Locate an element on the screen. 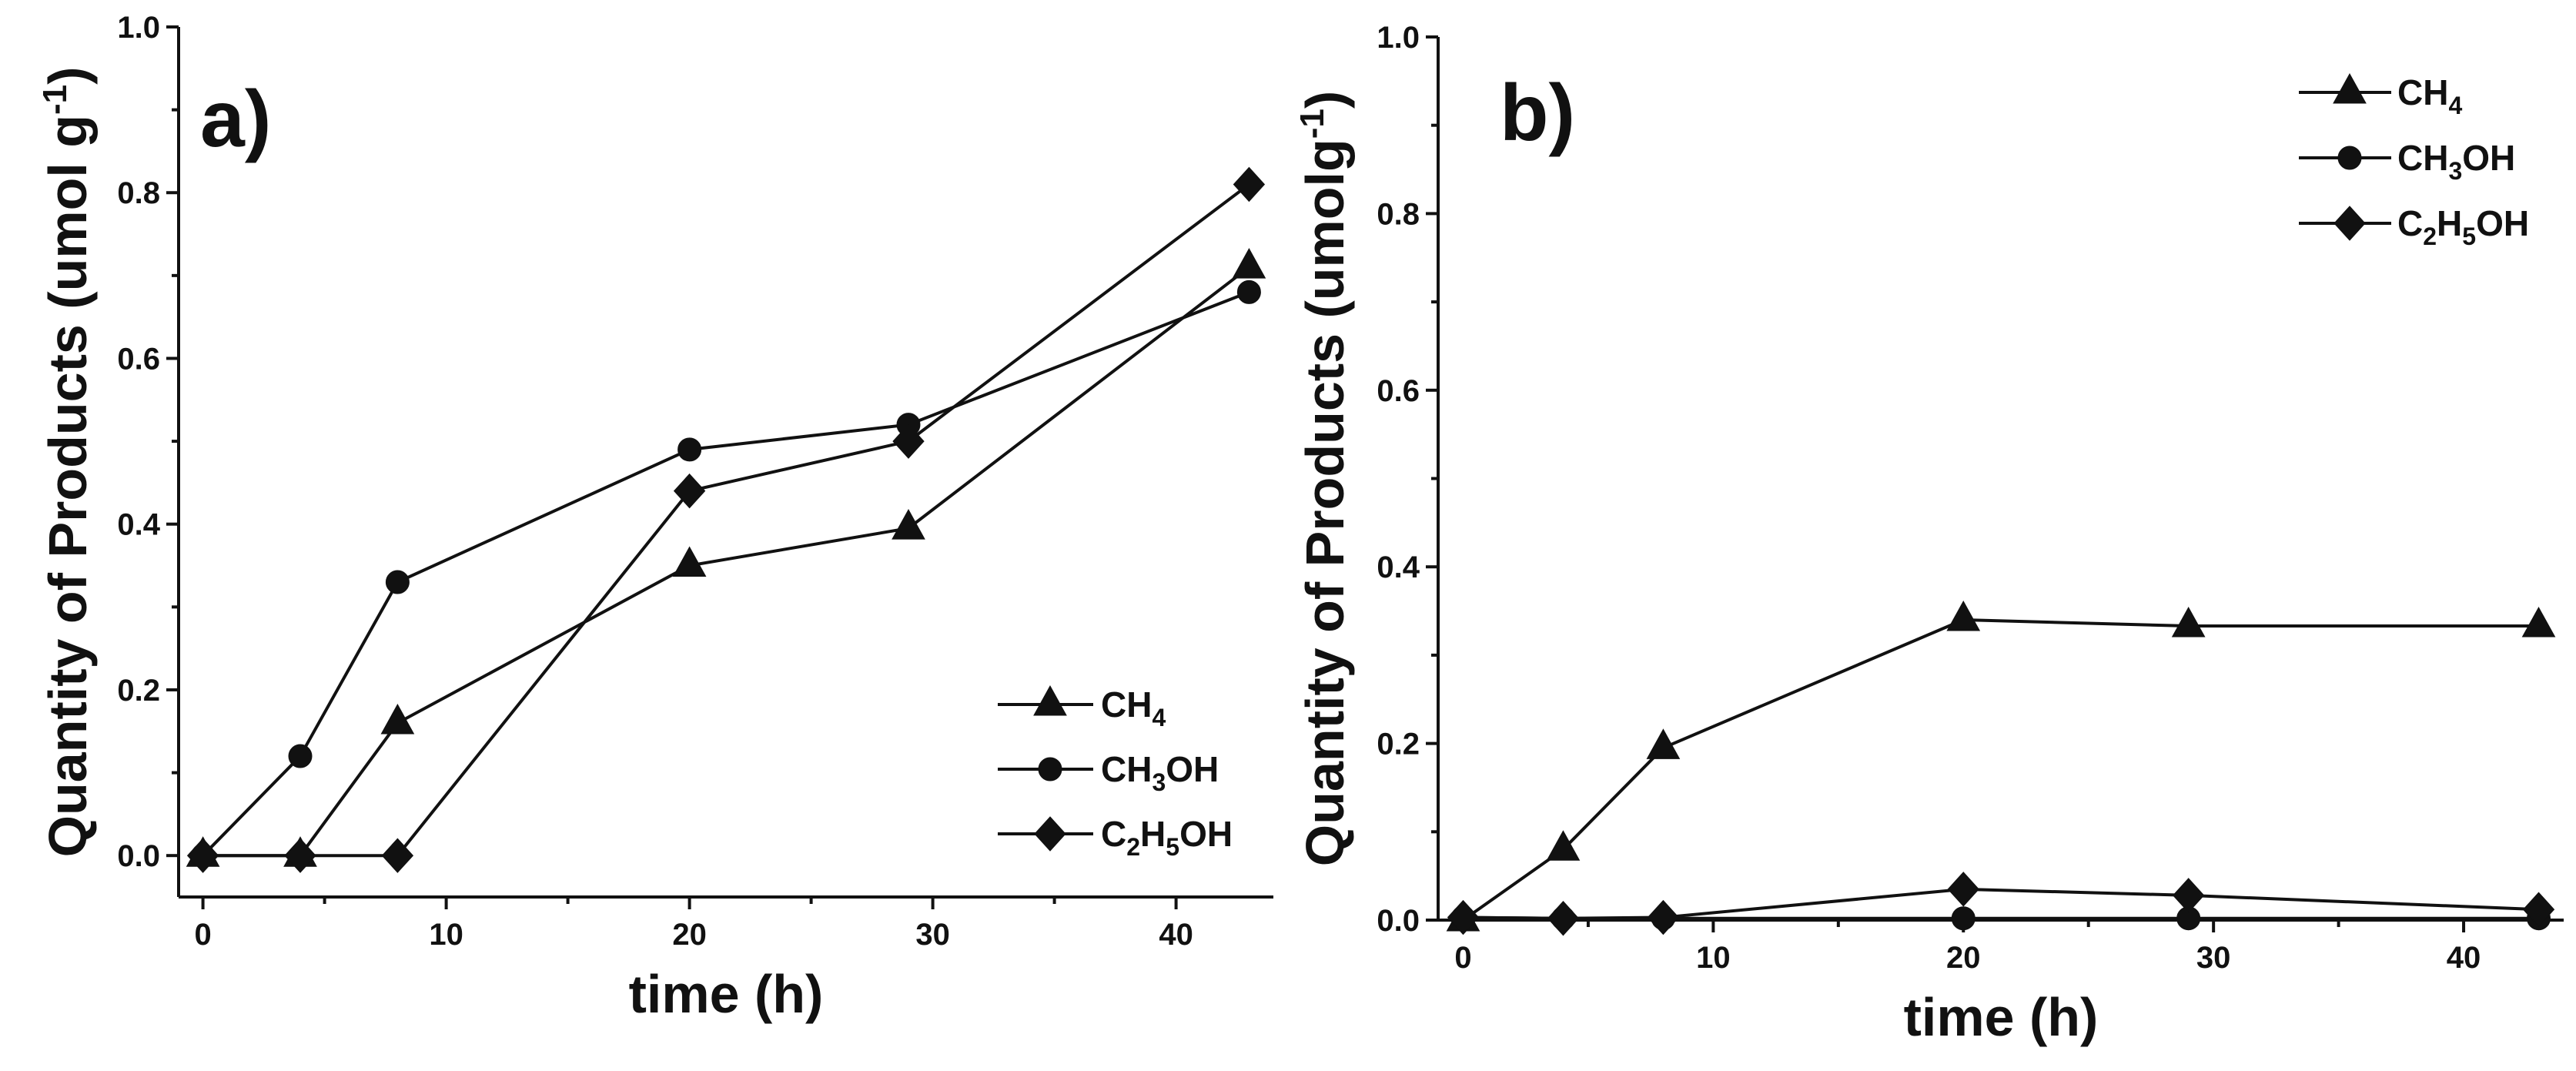 The height and width of the screenshot is (1071, 2576). panel-label: a) is located at coordinates (235, 119).